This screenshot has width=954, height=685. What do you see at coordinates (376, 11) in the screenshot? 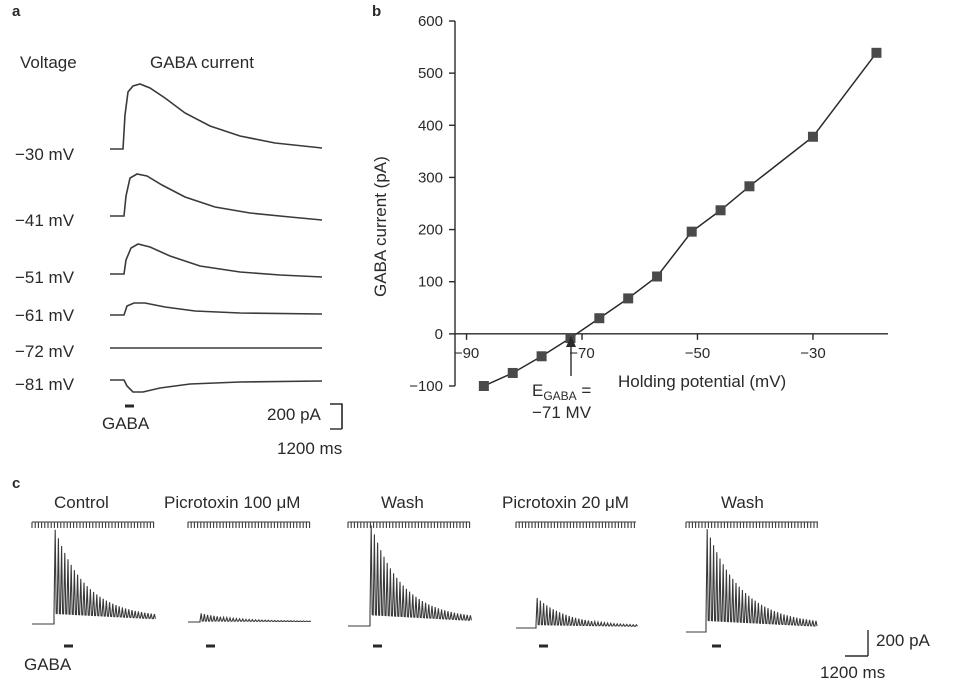
I see `panel-b-label: b` at bounding box center [376, 11].